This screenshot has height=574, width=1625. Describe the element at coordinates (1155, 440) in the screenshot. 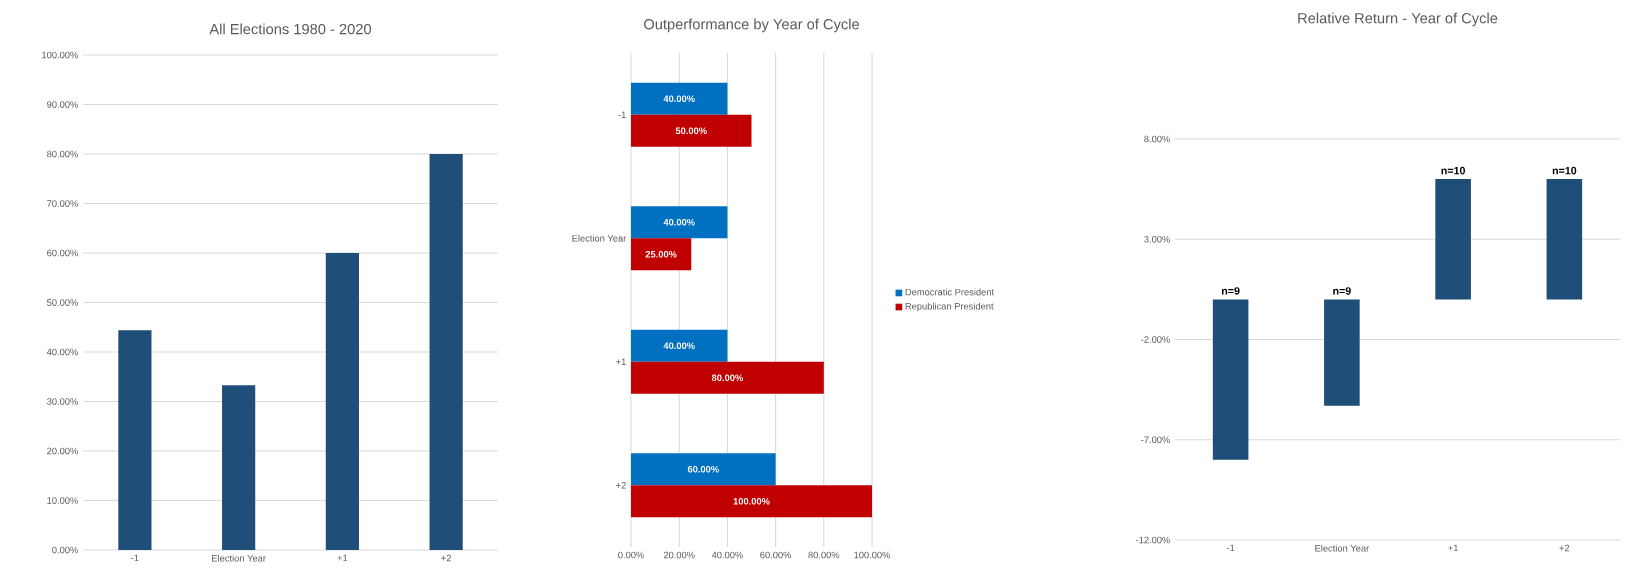

I see `y-tick-label: -7.00%` at that location.